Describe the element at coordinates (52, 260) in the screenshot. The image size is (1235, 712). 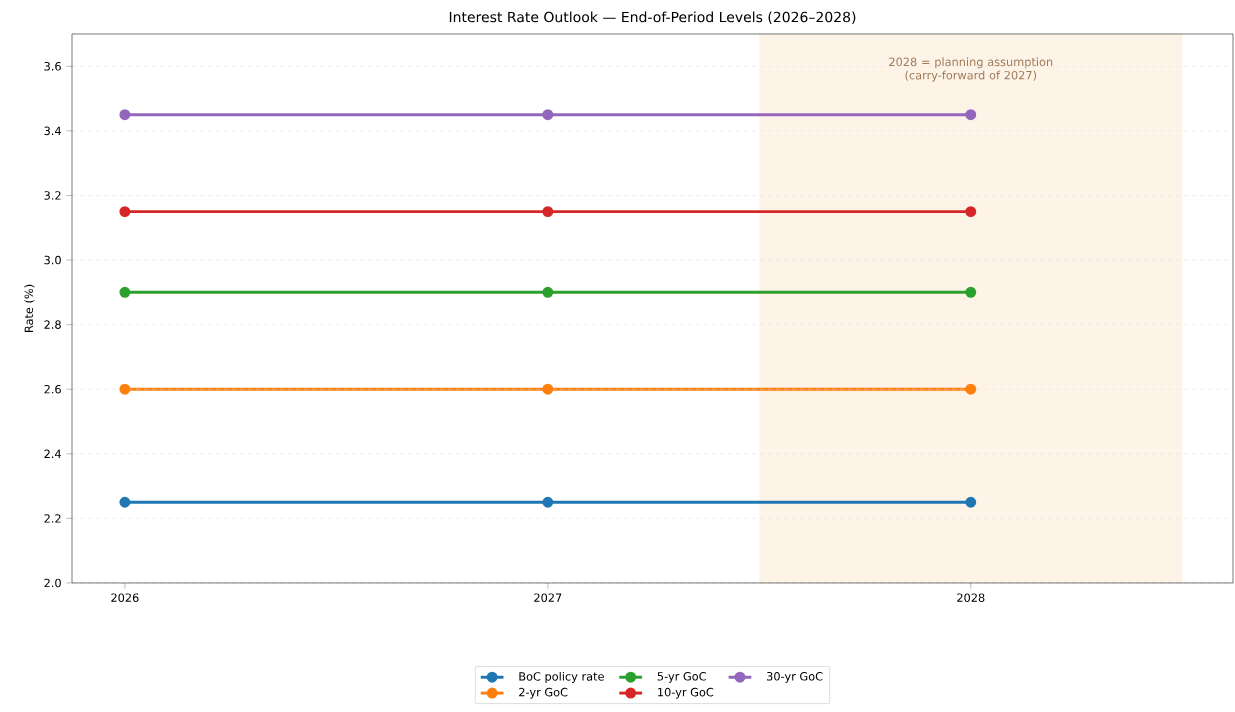
I see `y-tick-label: 3.0` at that location.